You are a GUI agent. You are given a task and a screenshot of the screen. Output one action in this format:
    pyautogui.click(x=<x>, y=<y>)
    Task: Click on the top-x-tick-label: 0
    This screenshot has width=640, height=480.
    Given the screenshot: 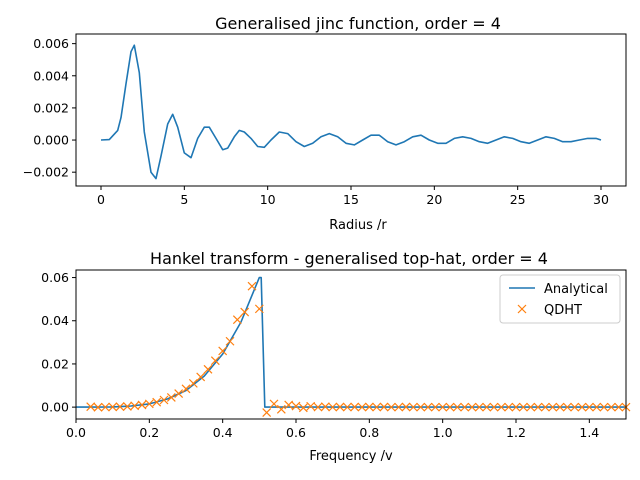 What is the action you would take?
    pyautogui.click(x=101, y=199)
    